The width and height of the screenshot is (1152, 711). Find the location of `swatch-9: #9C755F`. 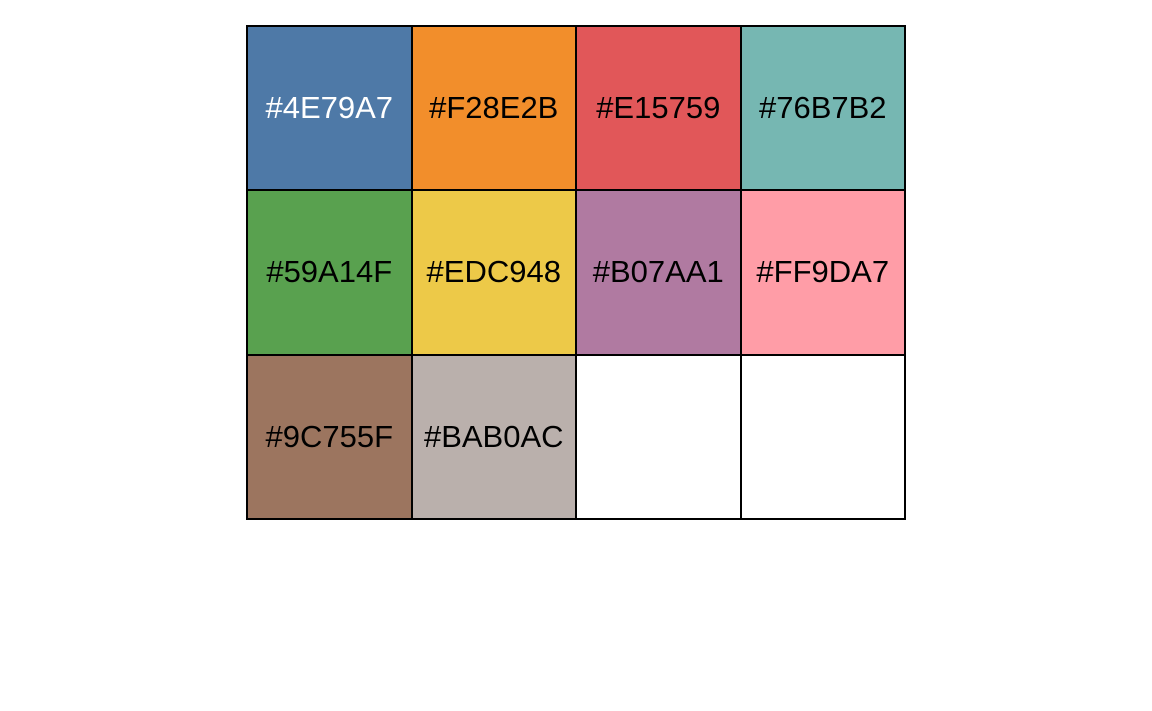

swatch-9: #9C755F is located at coordinates (330, 437).